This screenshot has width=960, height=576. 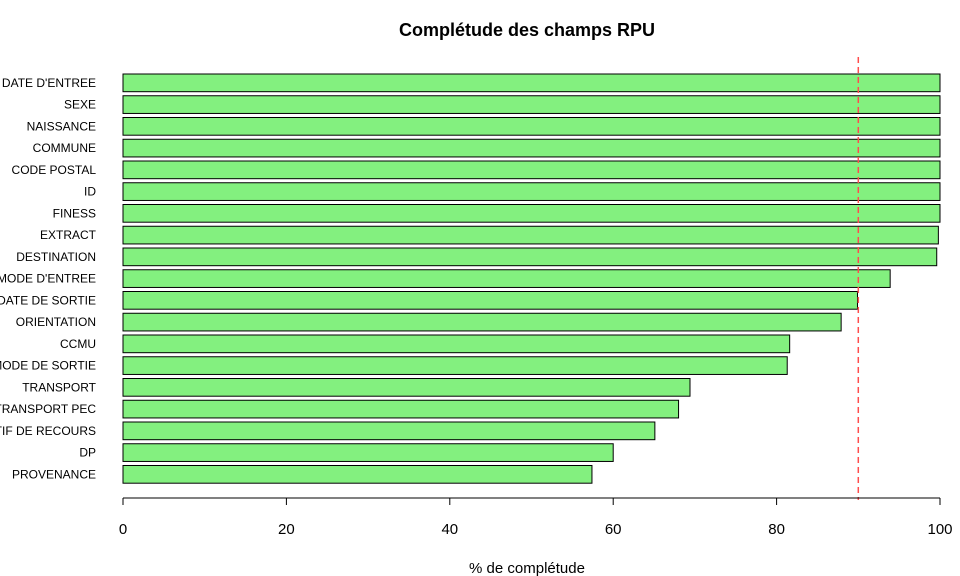 What do you see at coordinates (776, 529) in the screenshot?
I see `x-tick-label: 80` at bounding box center [776, 529].